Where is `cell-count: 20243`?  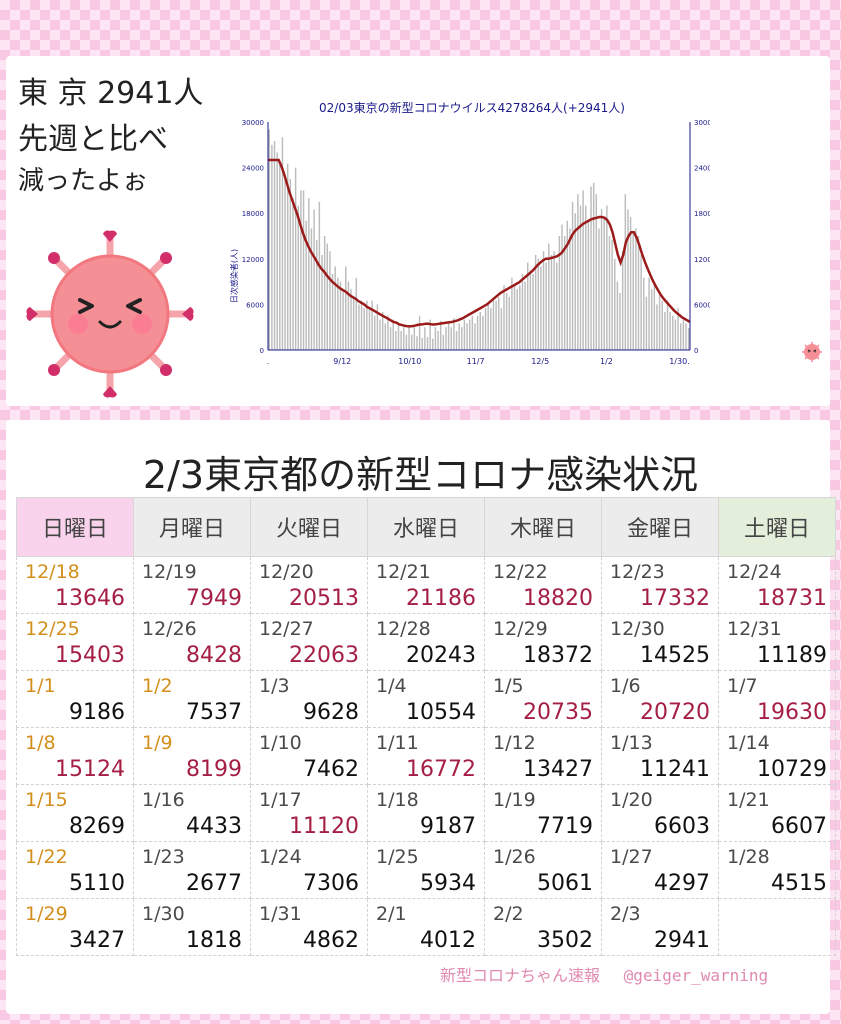 cell-count: 20243 is located at coordinates (441, 655).